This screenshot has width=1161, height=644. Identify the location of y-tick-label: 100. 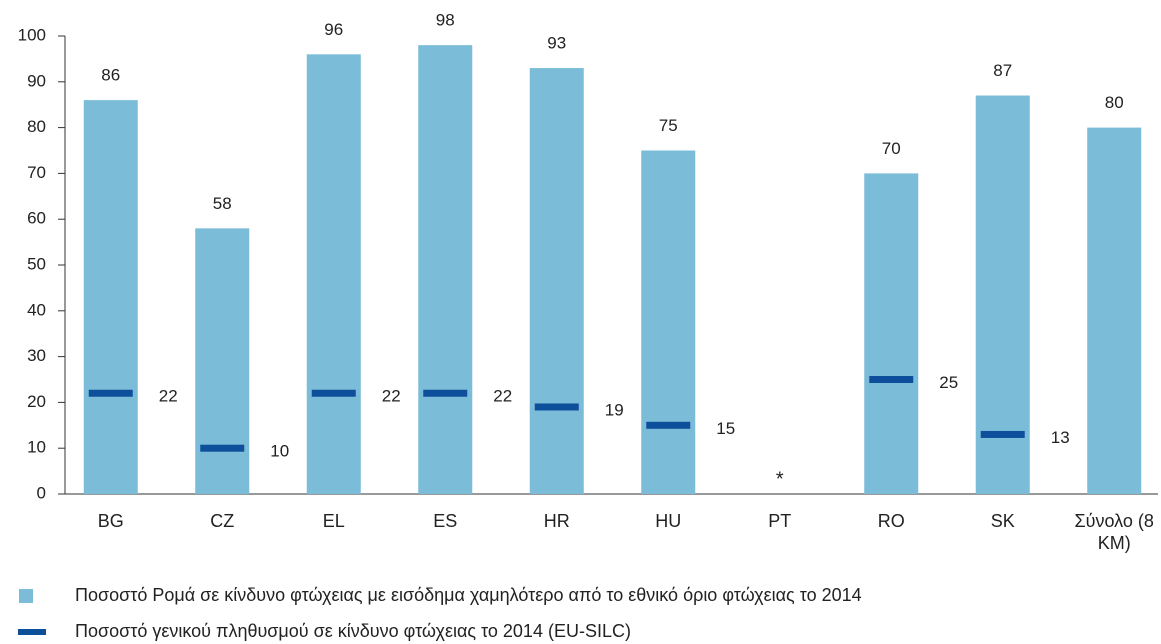
(32, 34).